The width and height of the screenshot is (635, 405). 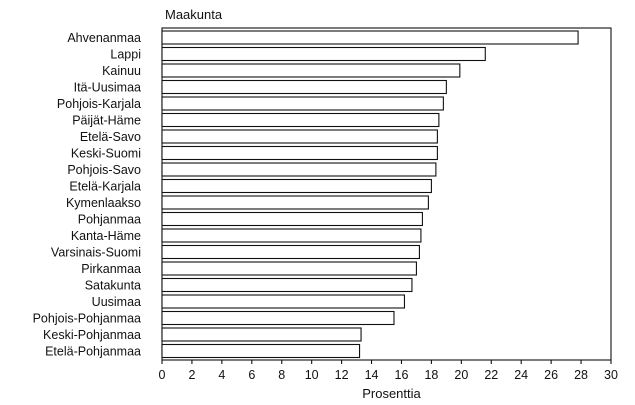 What do you see at coordinates (113, 286) in the screenshot?
I see `category-label: Satakunta` at bounding box center [113, 286].